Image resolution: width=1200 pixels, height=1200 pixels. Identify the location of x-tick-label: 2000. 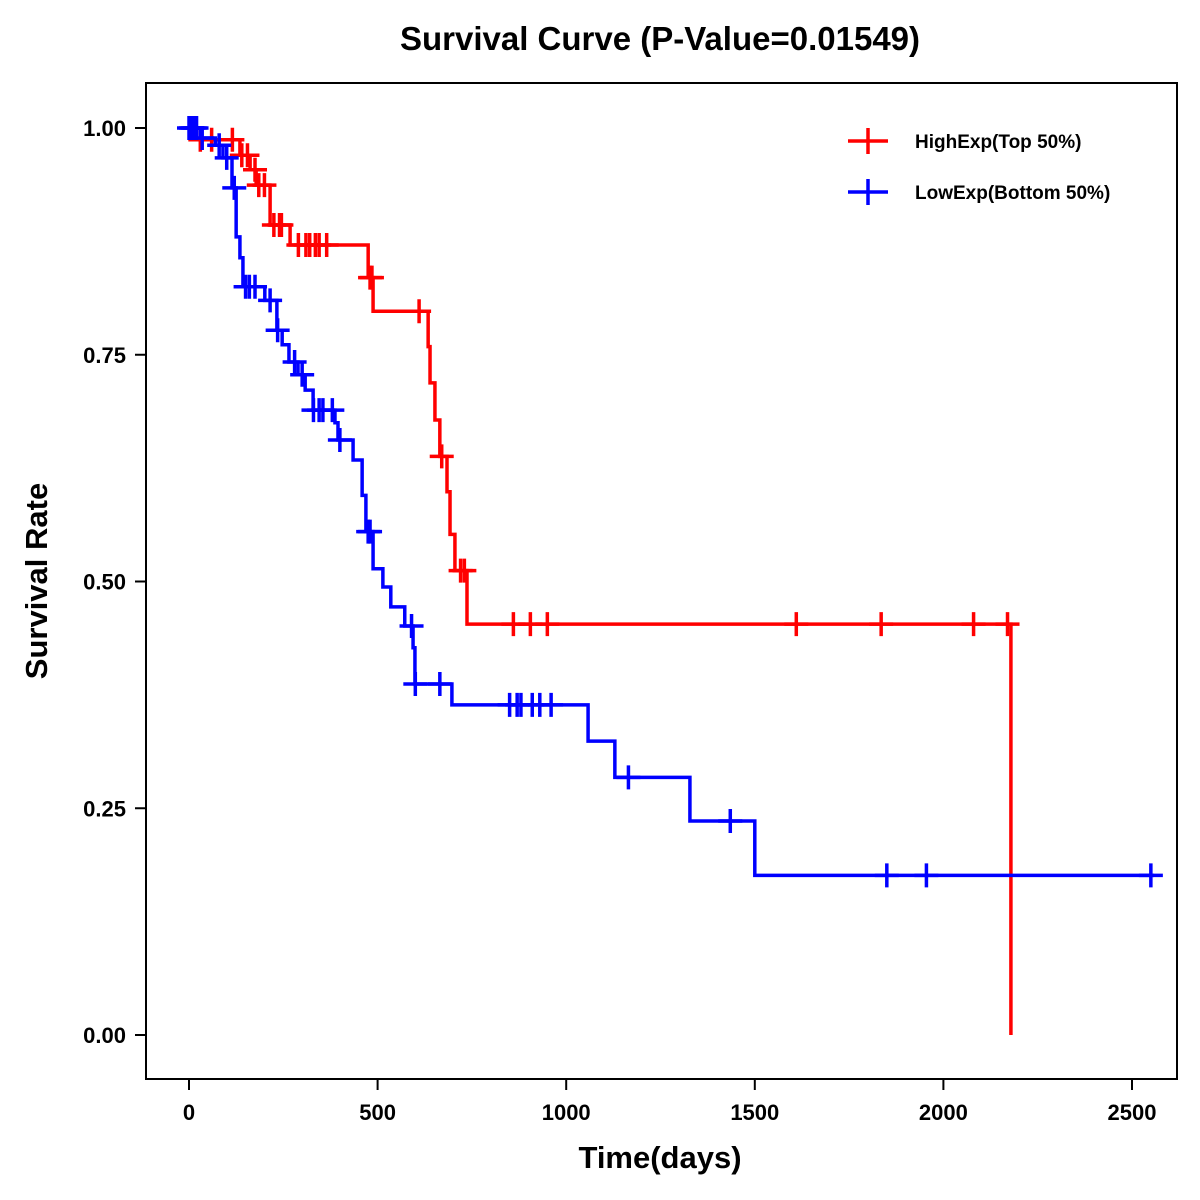
(943, 1112).